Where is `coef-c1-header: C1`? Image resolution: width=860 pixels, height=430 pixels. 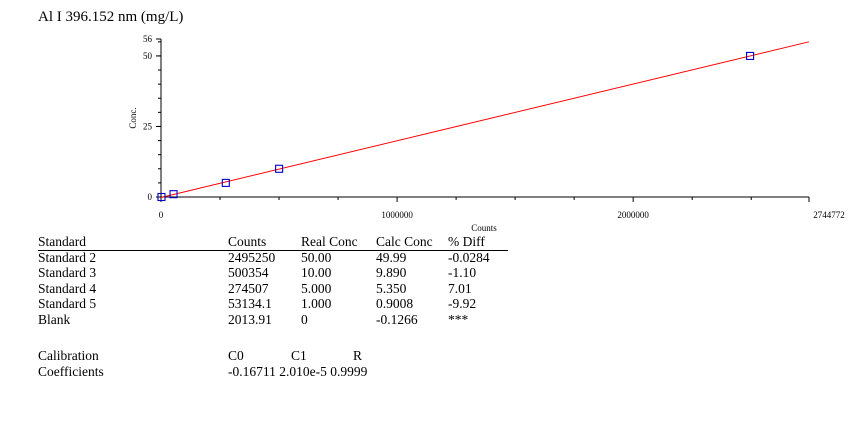 coef-c1-header: C1 is located at coordinates (299, 355).